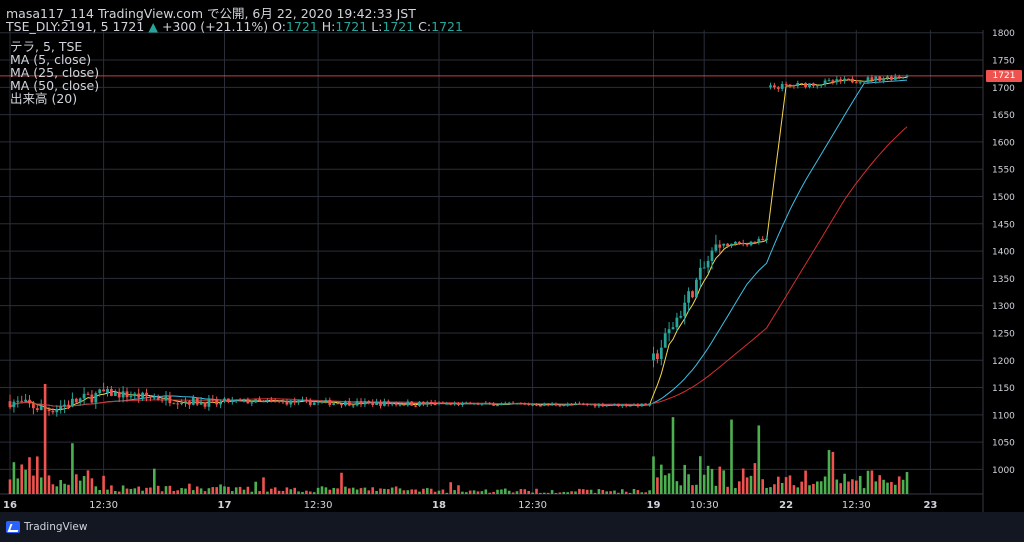 The image size is (1024, 542). What do you see at coordinates (55, 72) in the screenshot?
I see `indicator-ma25: MA (25, close)` at bounding box center [55, 72].